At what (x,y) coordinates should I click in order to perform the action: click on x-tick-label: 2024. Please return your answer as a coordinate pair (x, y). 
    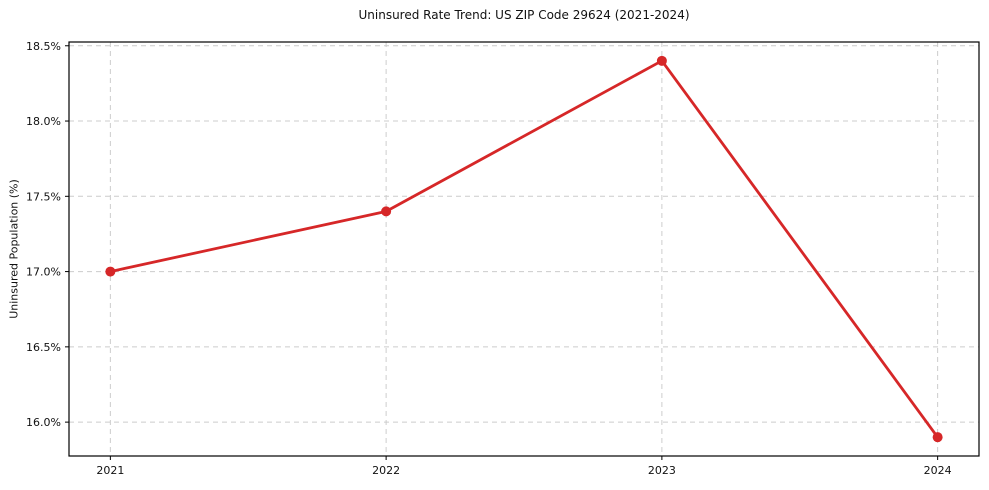
    Looking at the image, I should click on (938, 470).